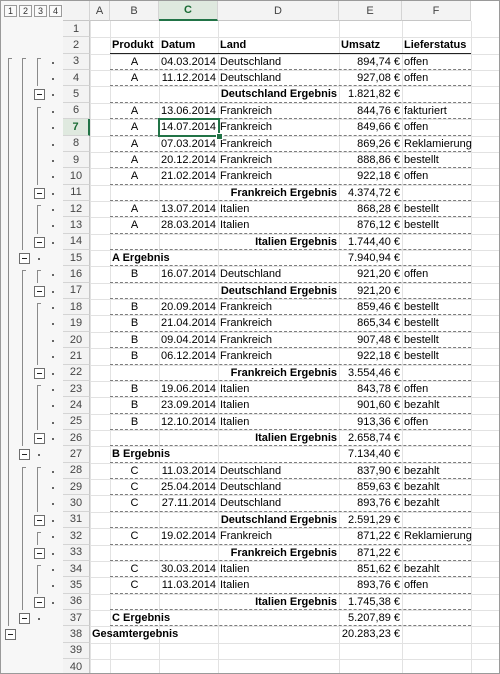 The image size is (500, 674). What do you see at coordinates (76, 503) in the screenshot?
I see `row-header-30: 30` at bounding box center [76, 503].